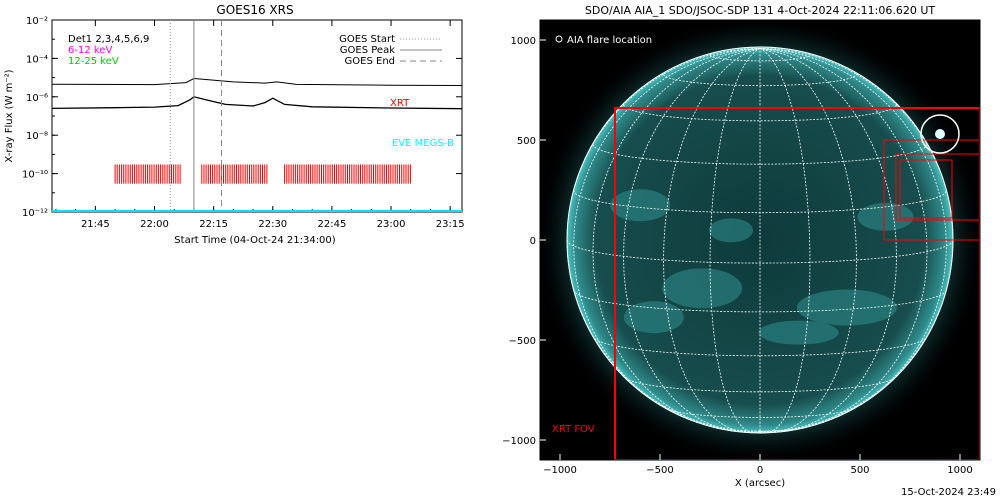 The height and width of the screenshot is (500, 1000). What do you see at coordinates (450, 224) in the screenshot?
I see `left-x-tick-label: 23:15` at bounding box center [450, 224].